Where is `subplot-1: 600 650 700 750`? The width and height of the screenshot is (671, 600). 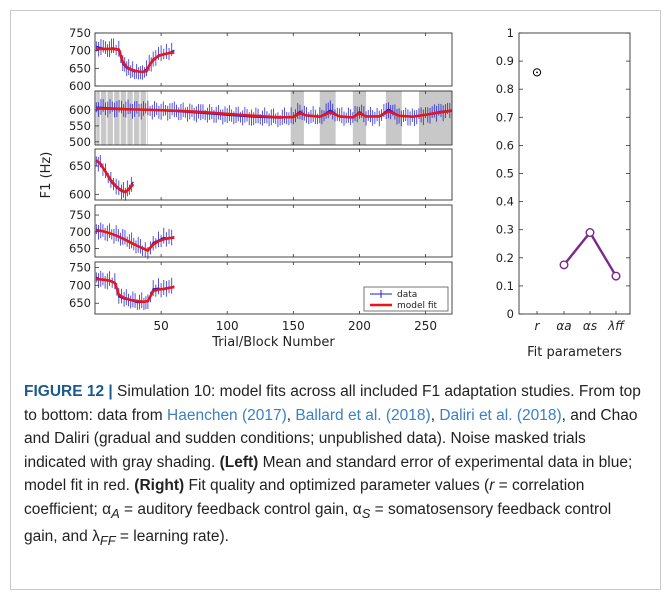 subplot-1: 600 650 700 750 is located at coordinates (261, 59).